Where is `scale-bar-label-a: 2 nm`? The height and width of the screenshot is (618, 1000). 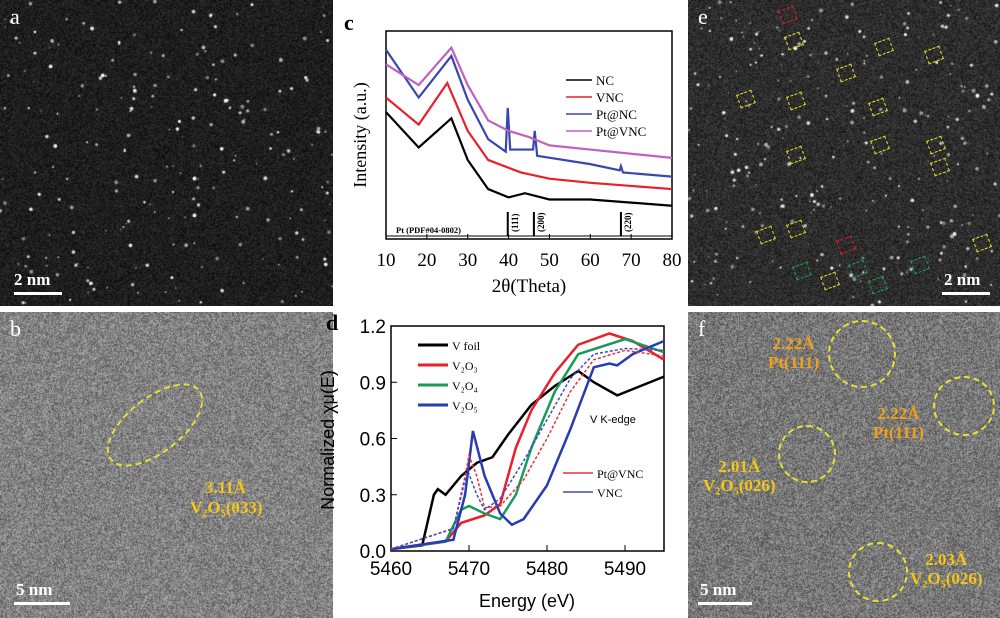 scale-bar-label-a: 2 nm is located at coordinates (32, 279).